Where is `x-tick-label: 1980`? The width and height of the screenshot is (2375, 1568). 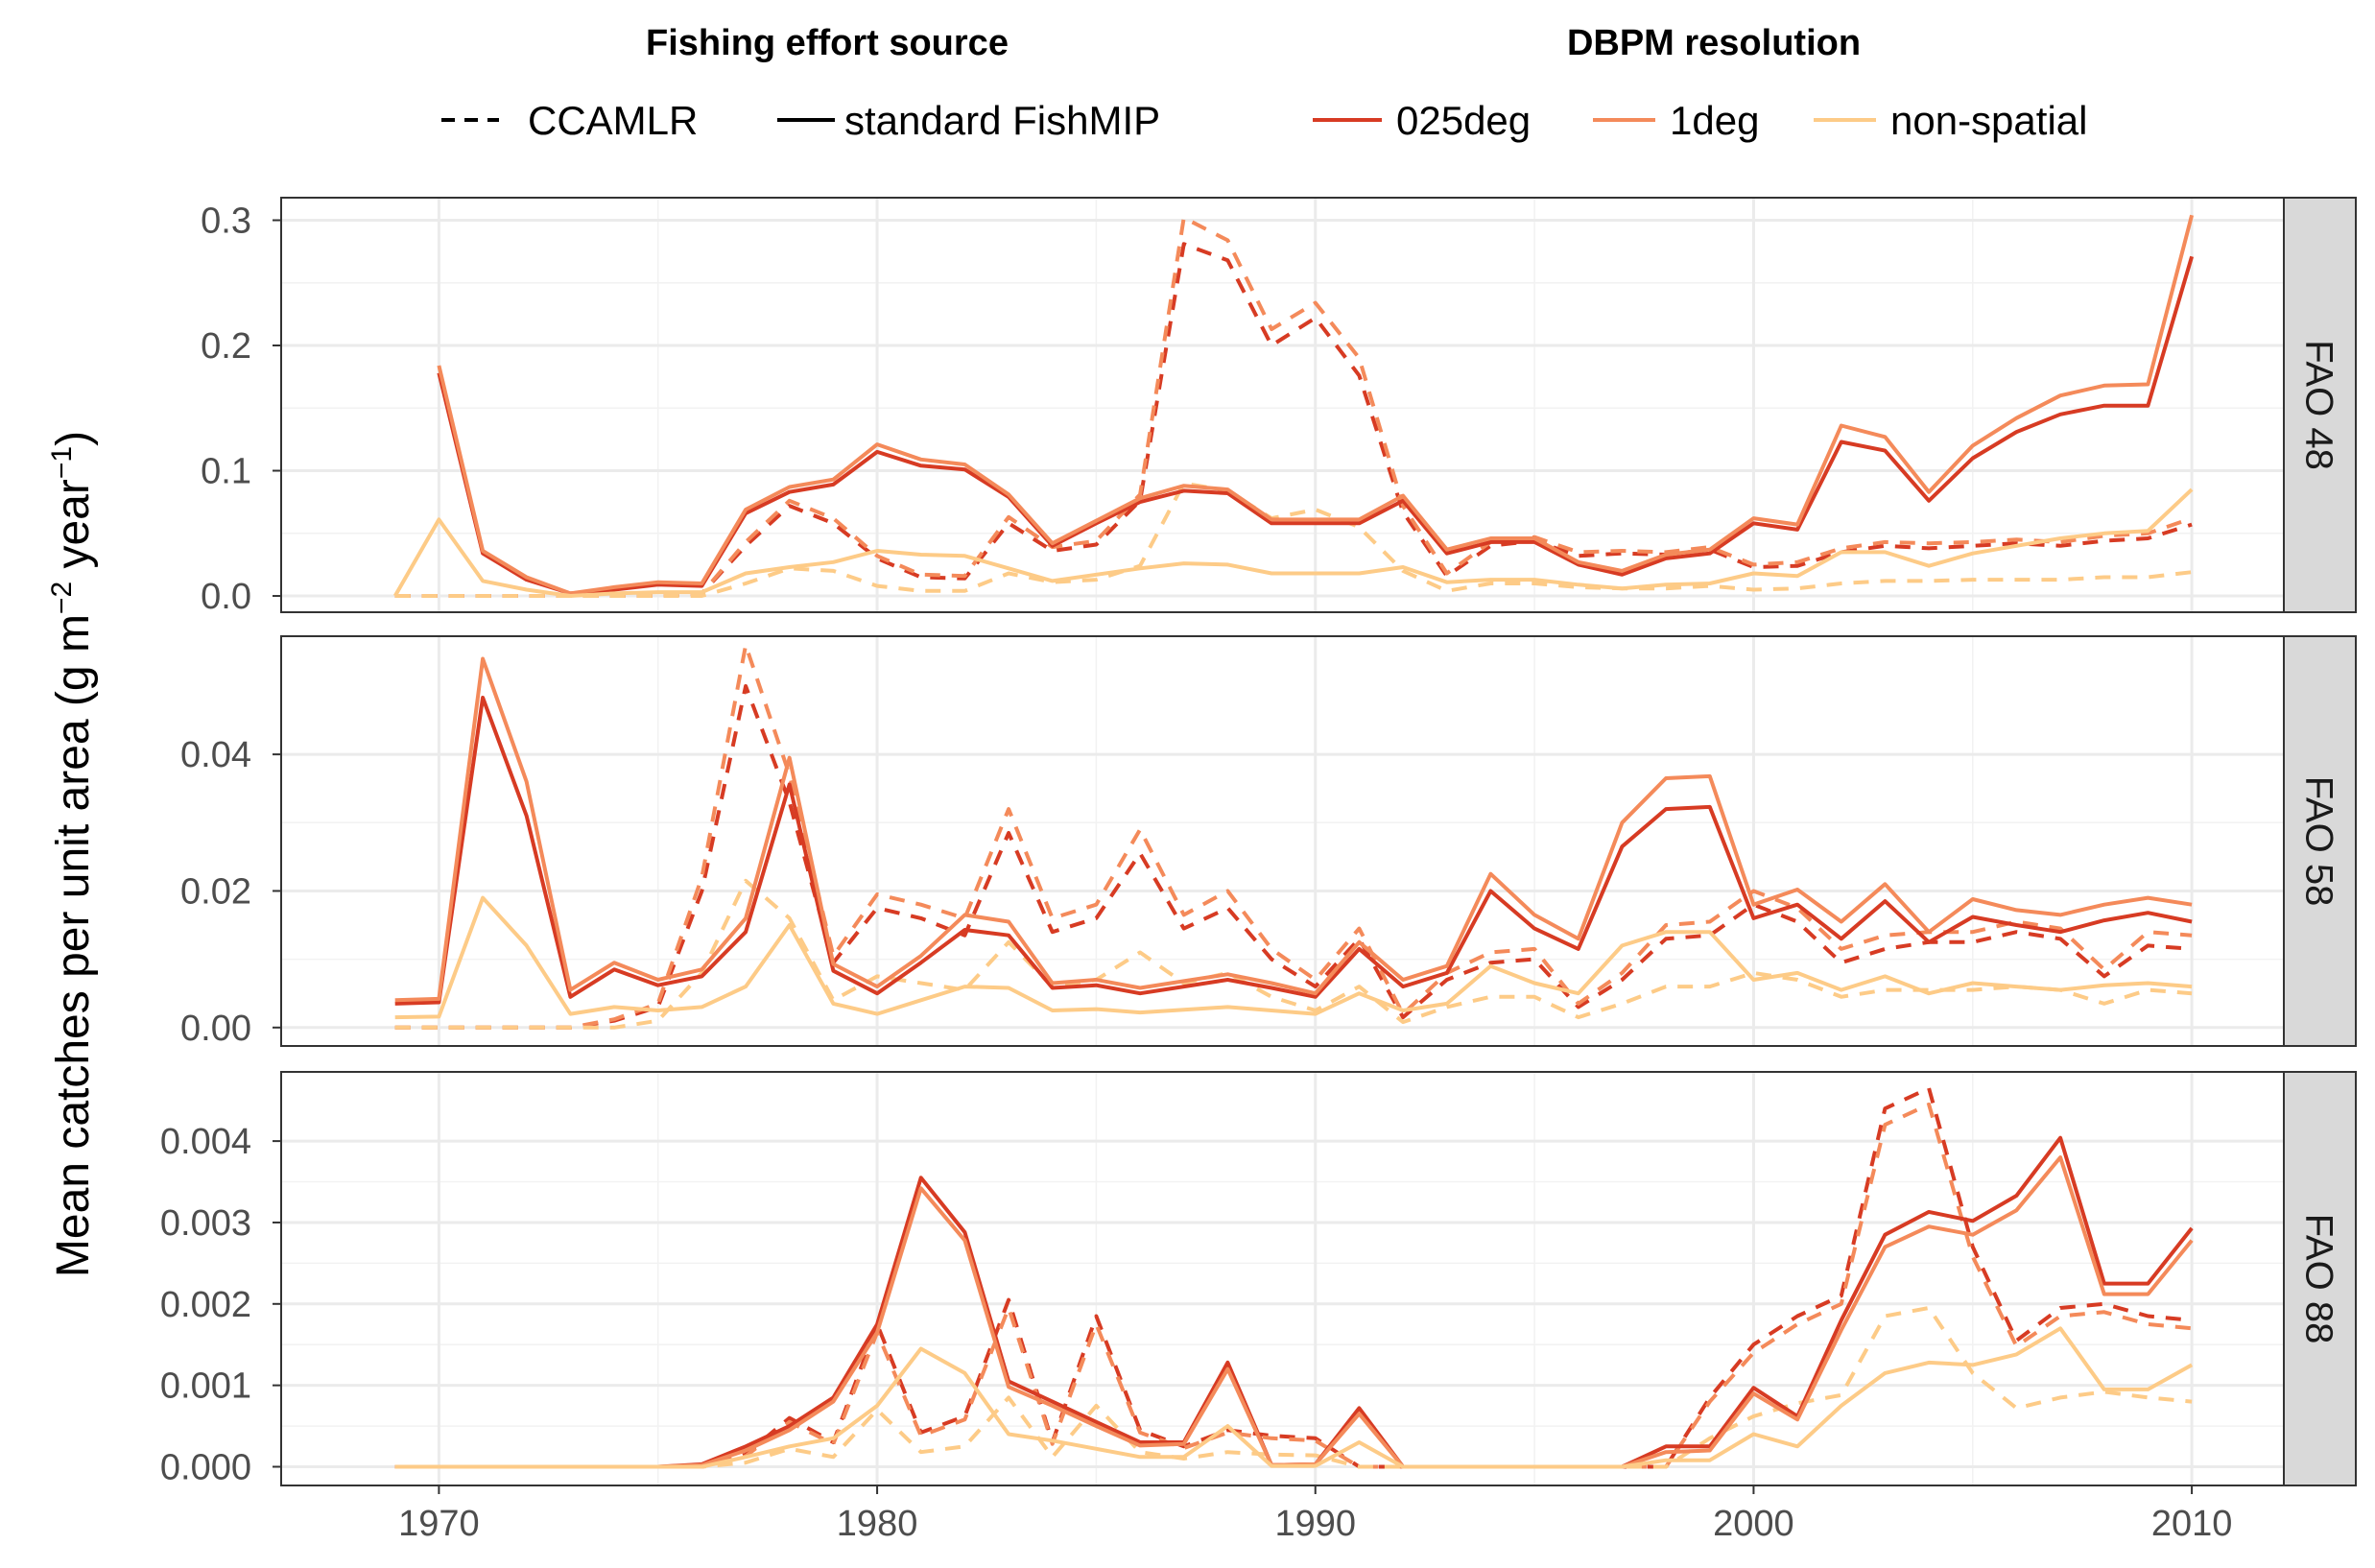 x-tick-label: 1980 is located at coordinates (877, 1524).